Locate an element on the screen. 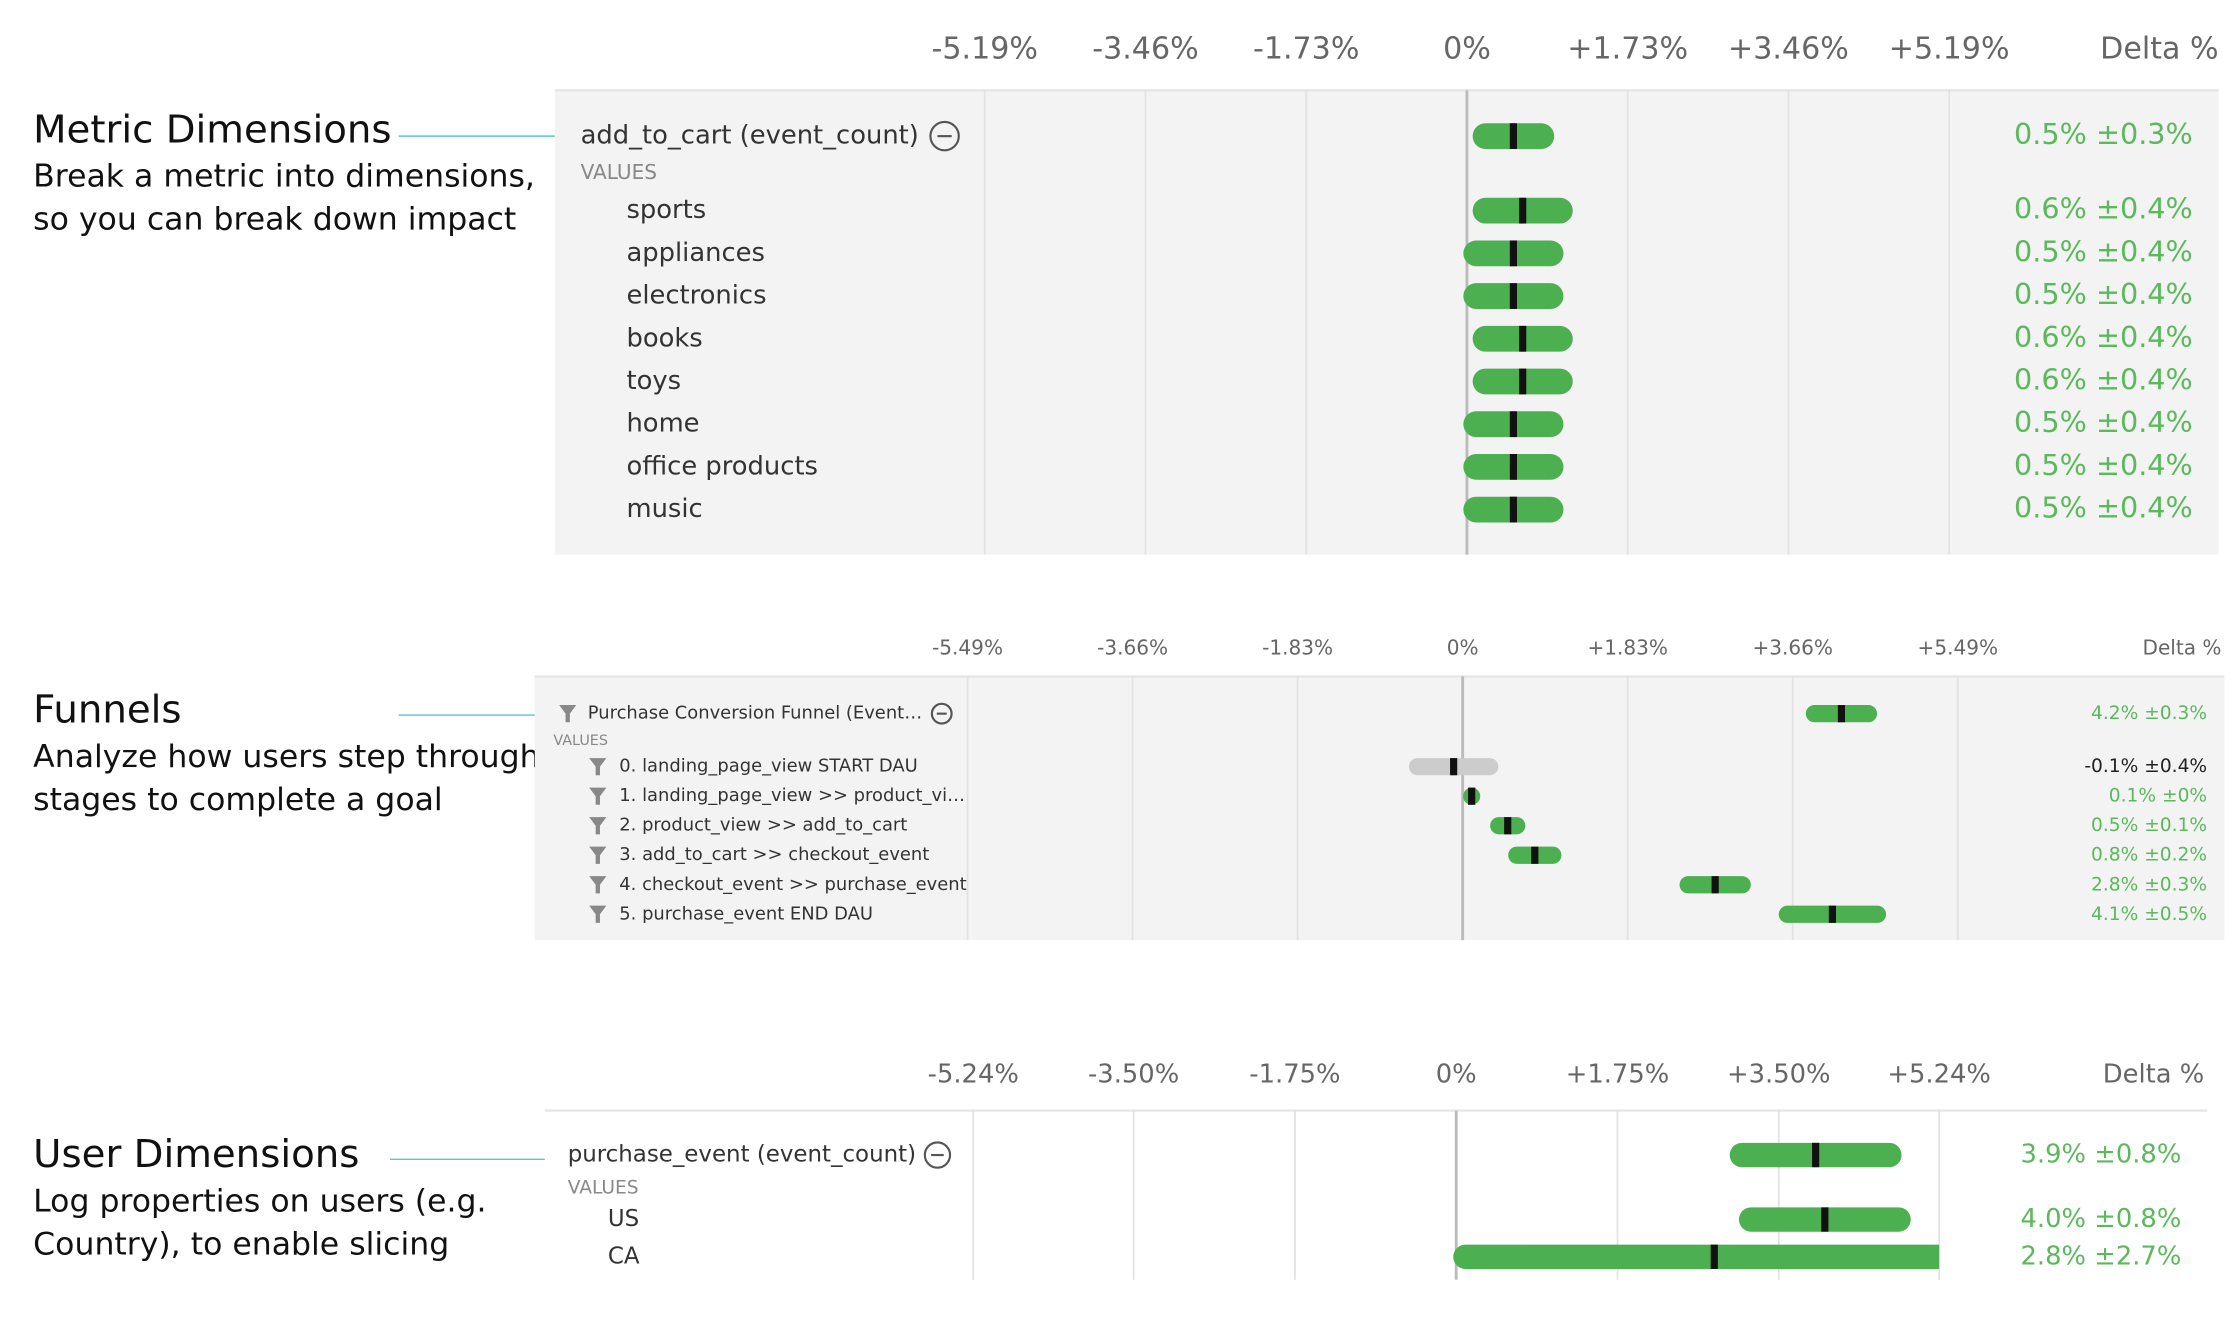  panel is located at coordinates (1376, 1195).